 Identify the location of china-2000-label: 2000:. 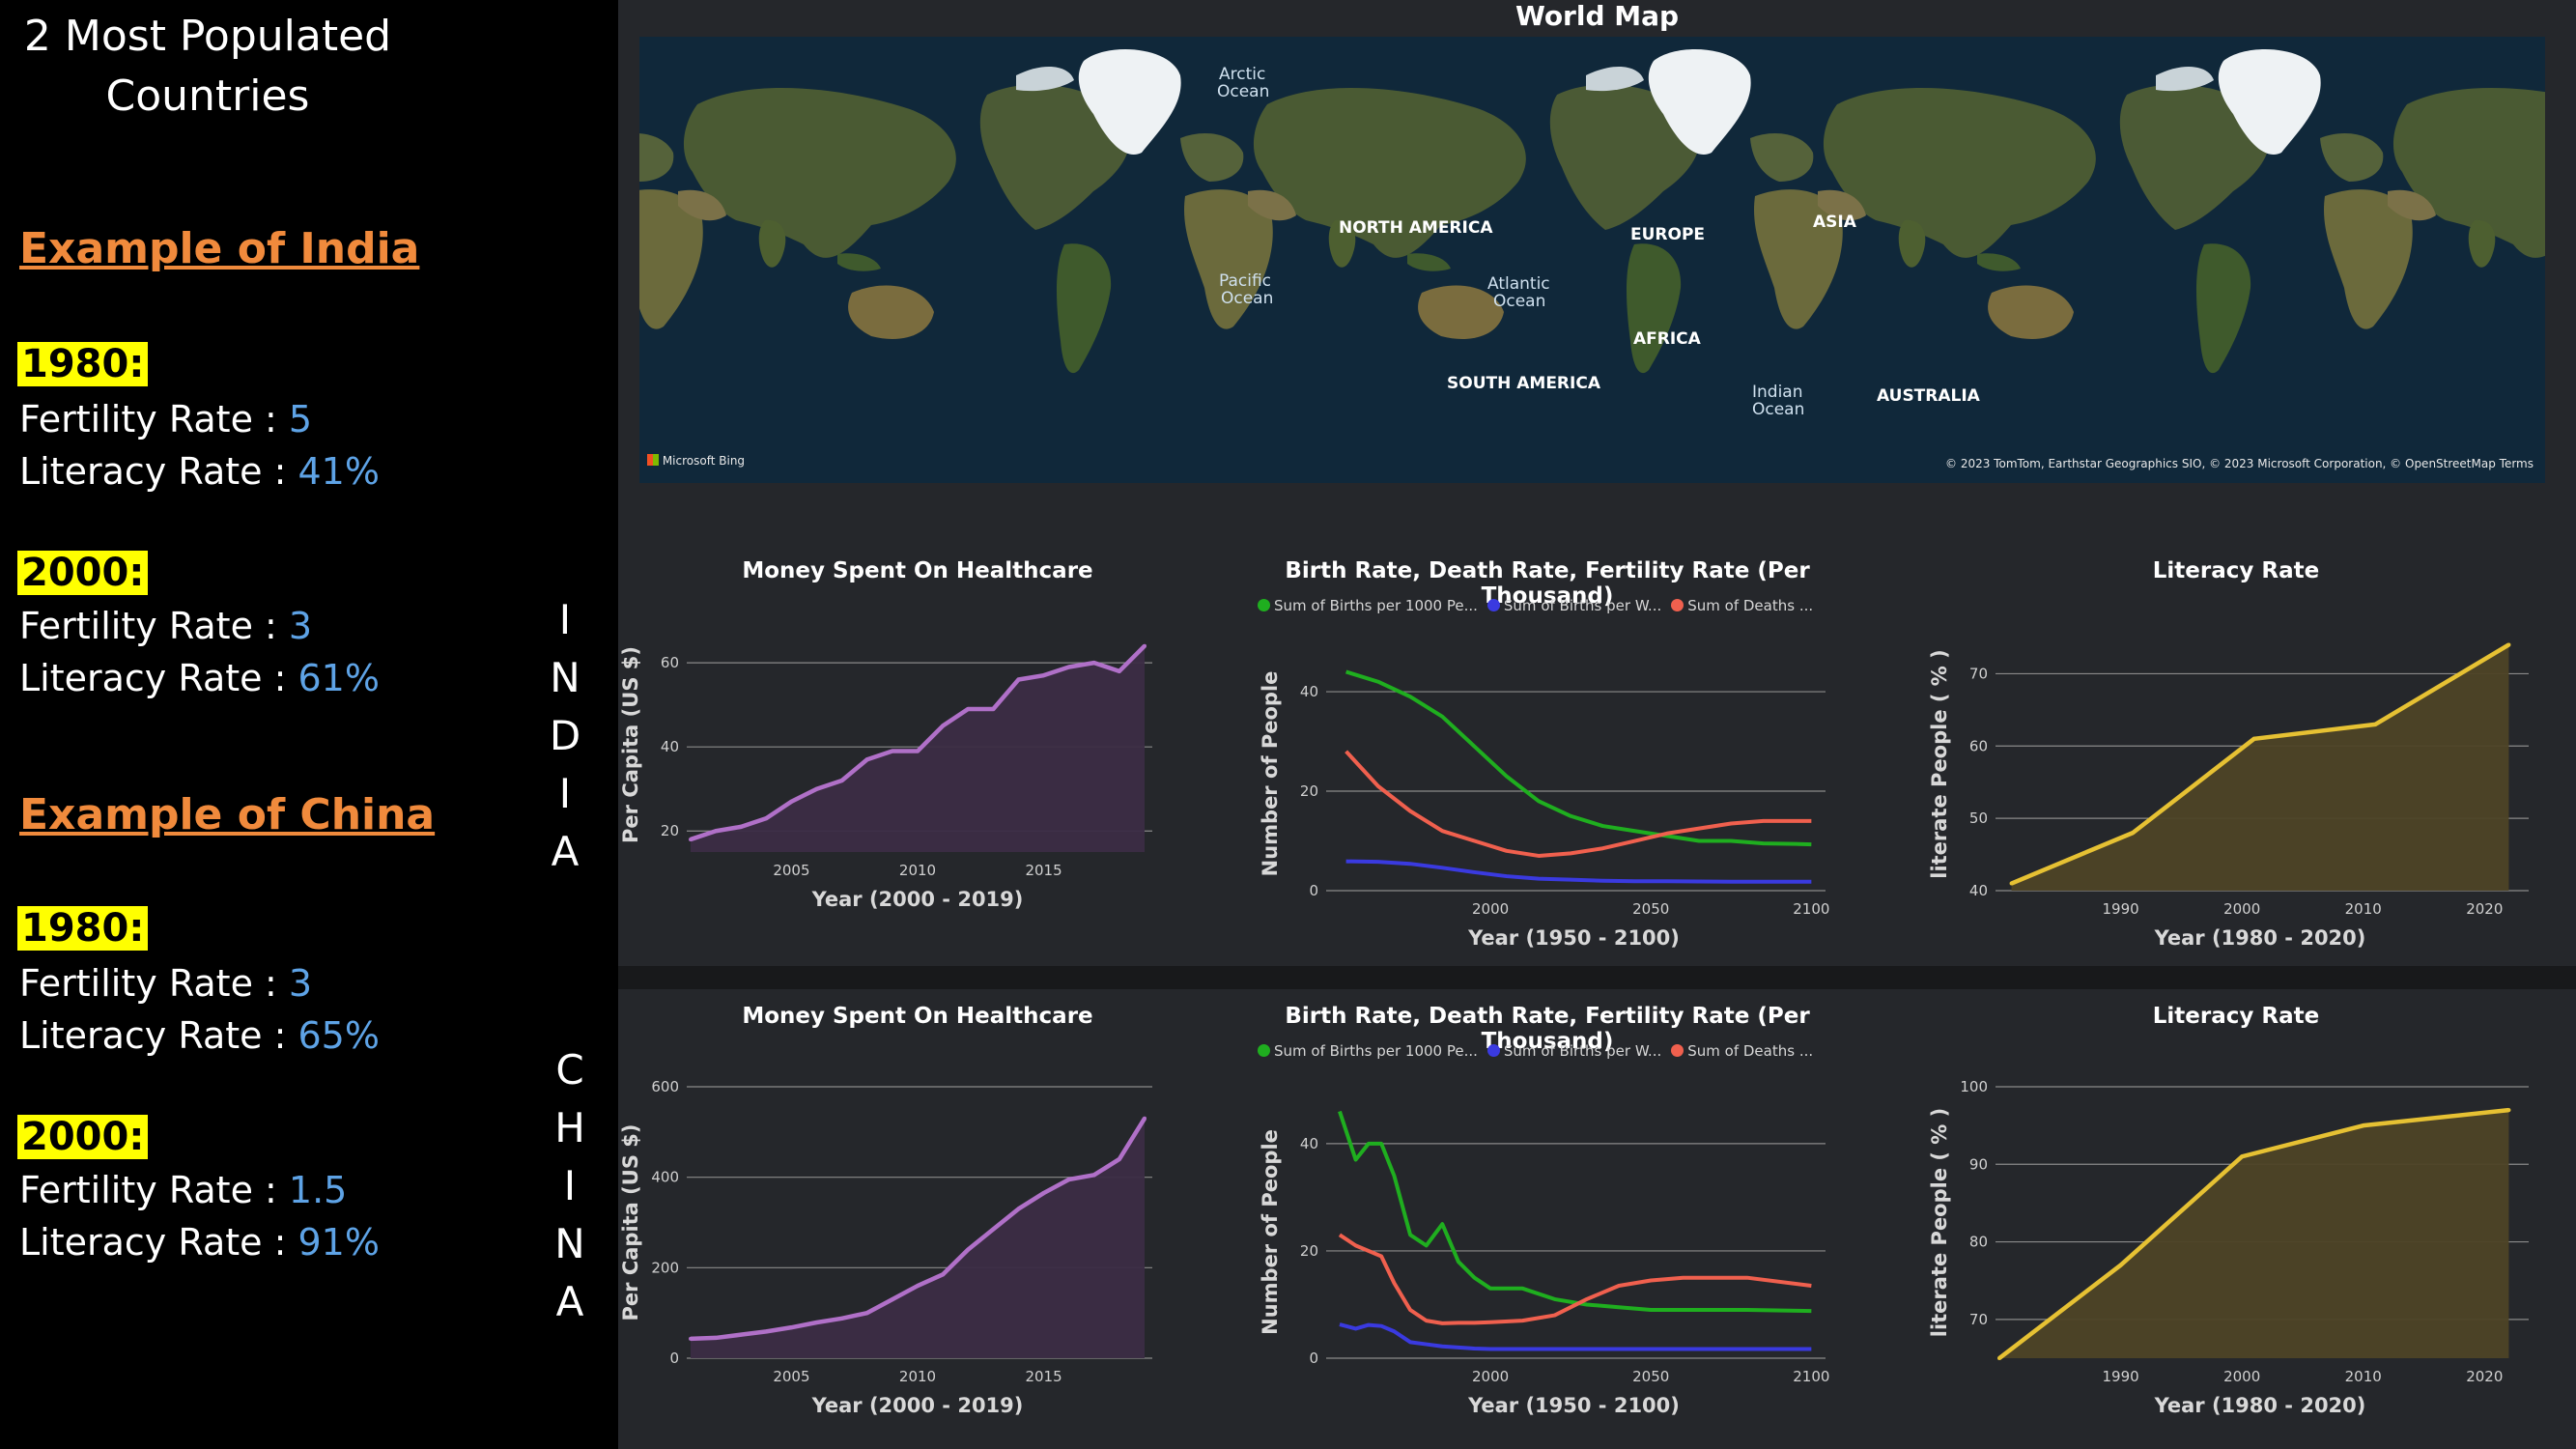
(83, 1137).